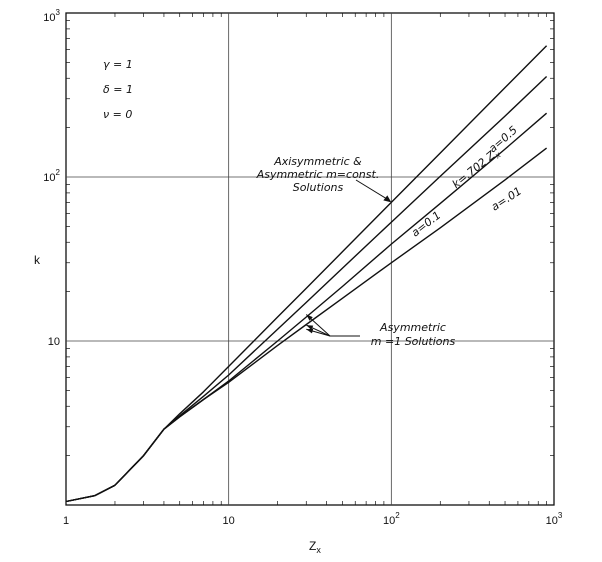 Image resolution: width=602 pixels, height=562 pixels. Describe the element at coordinates (58, 12) in the screenshot. I see `y-tick-exp: 3` at that location.